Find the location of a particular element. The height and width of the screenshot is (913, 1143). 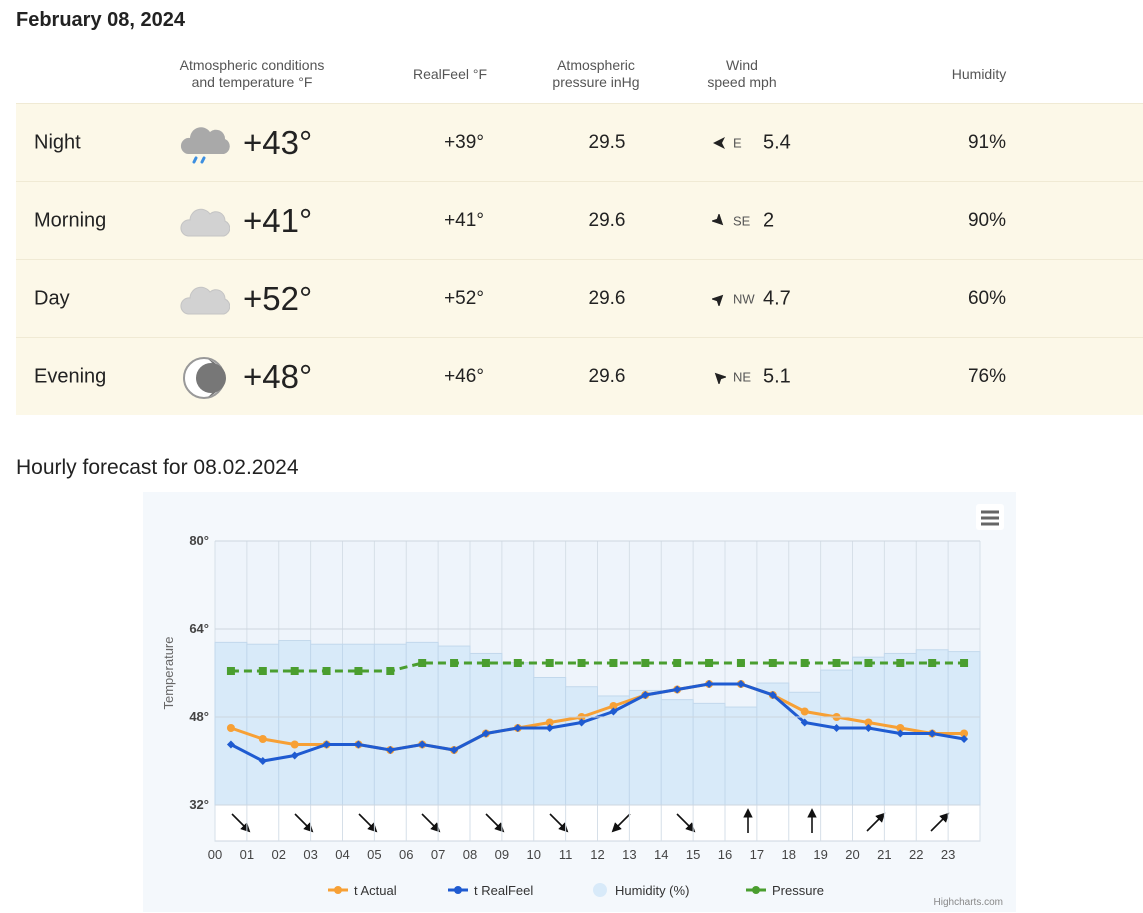

x-tick-label: 02 is located at coordinates (279, 854).